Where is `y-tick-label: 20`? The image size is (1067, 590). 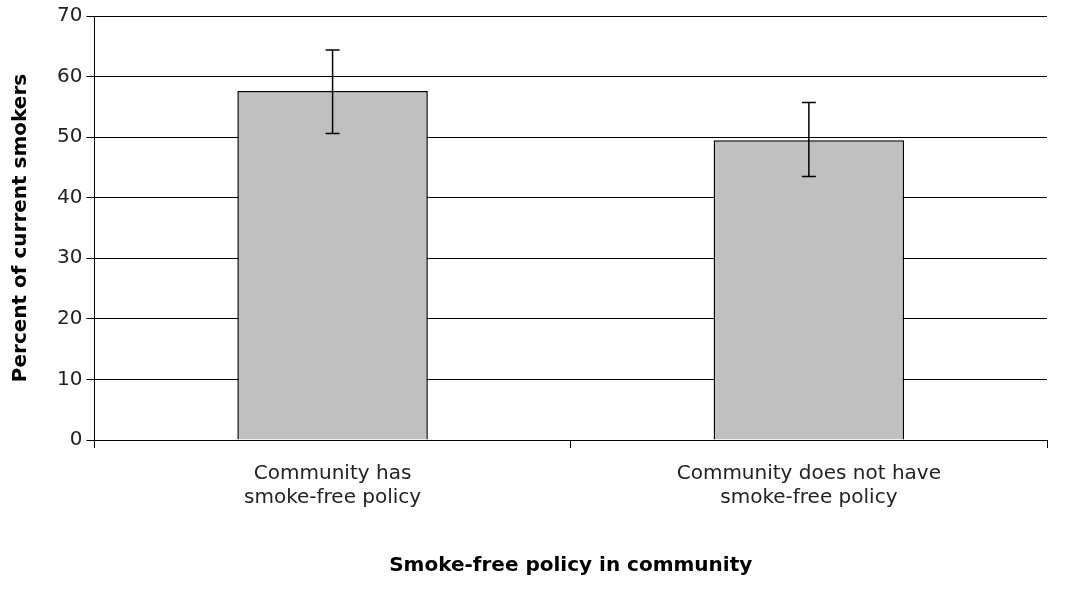
y-tick-label: 20 is located at coordinates (70, 317).